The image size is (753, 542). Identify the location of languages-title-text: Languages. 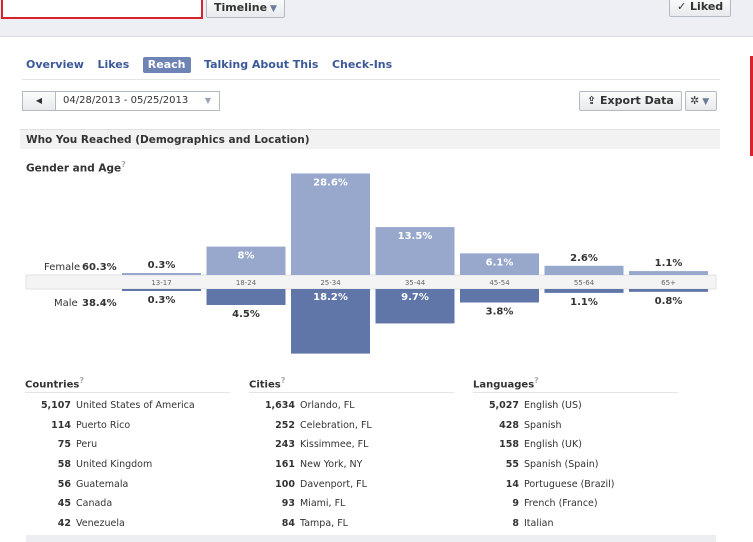
(504, 385).